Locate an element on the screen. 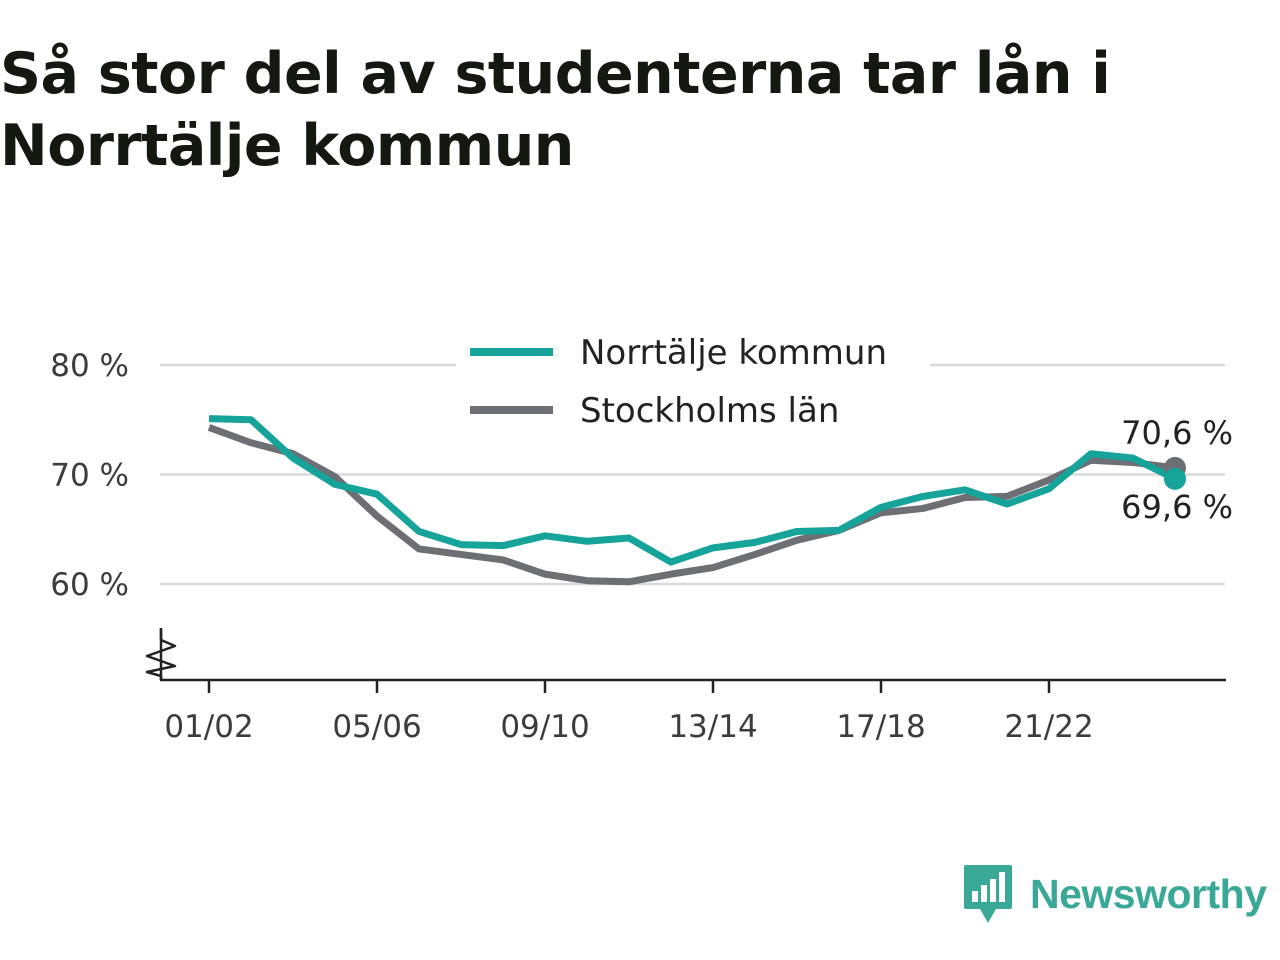 The image size is (1280, 960). legend-label: Norrtälje kommun is located at coordinates (733, 353).